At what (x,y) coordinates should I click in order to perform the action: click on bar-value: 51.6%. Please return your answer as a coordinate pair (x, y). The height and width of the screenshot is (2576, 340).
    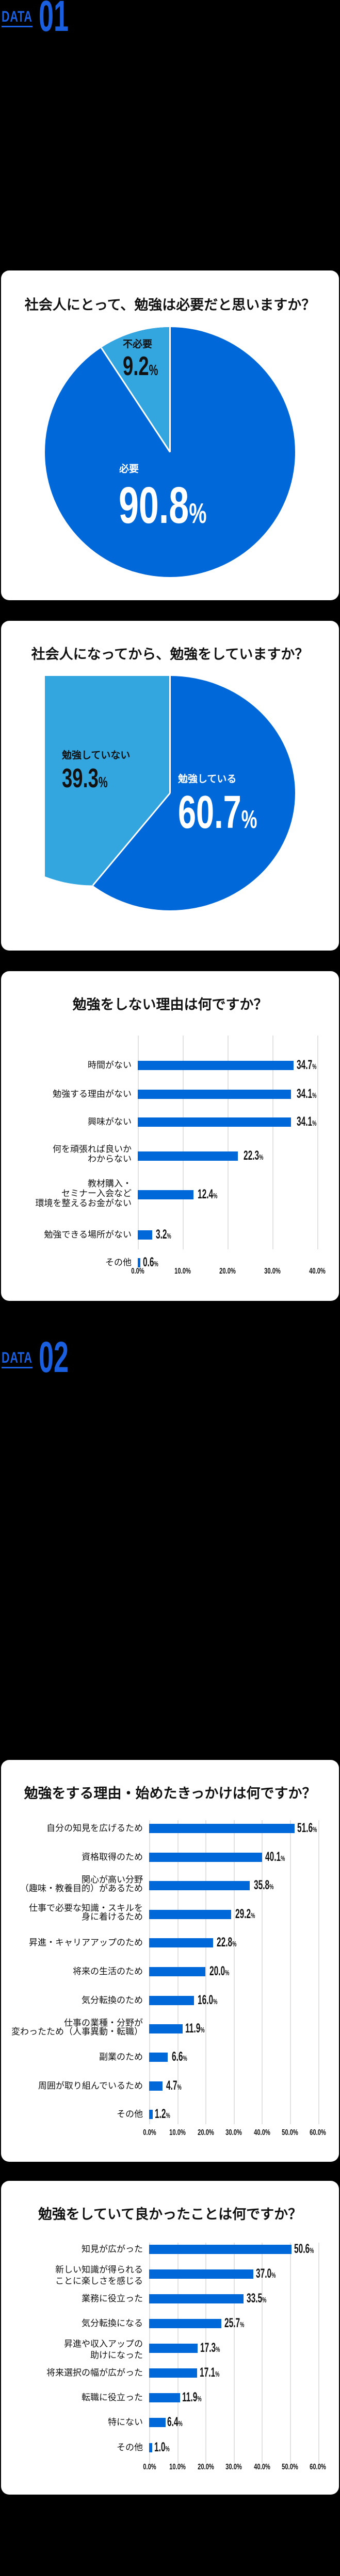
    Looking at the image, I should click on (307, 1828).